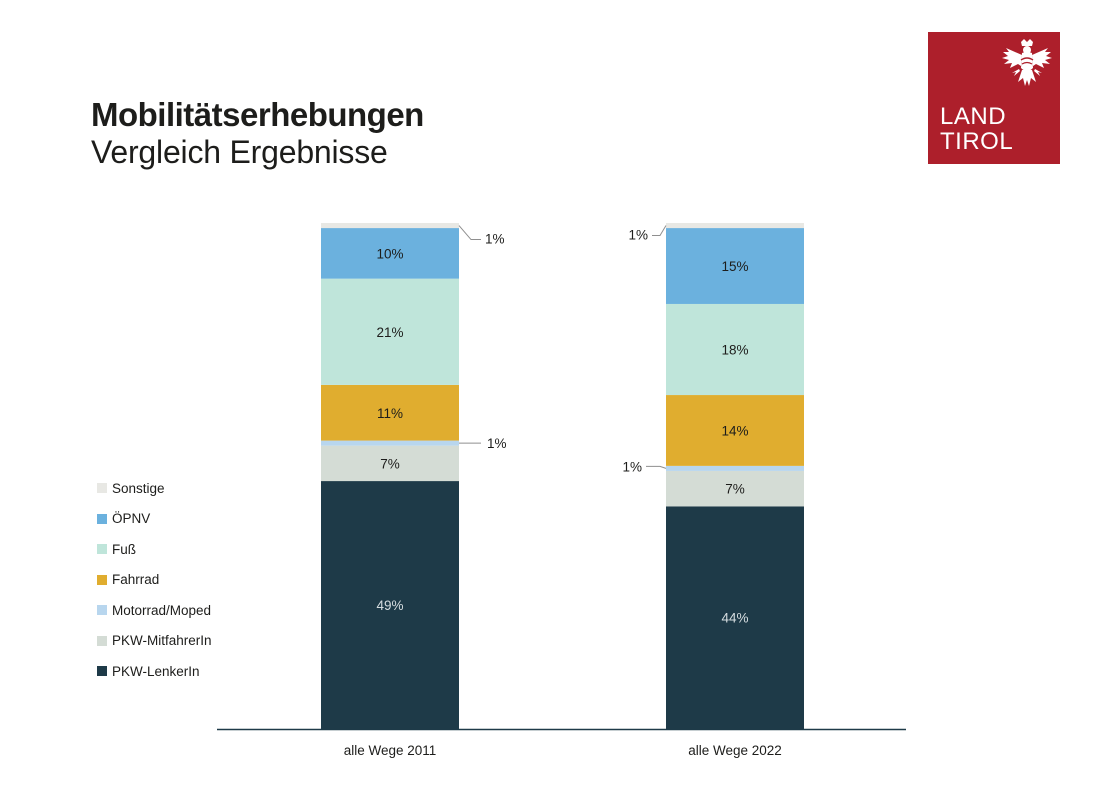  I want to click on leader-line-sonstige-alle-wege-2011, so click(469, 233).